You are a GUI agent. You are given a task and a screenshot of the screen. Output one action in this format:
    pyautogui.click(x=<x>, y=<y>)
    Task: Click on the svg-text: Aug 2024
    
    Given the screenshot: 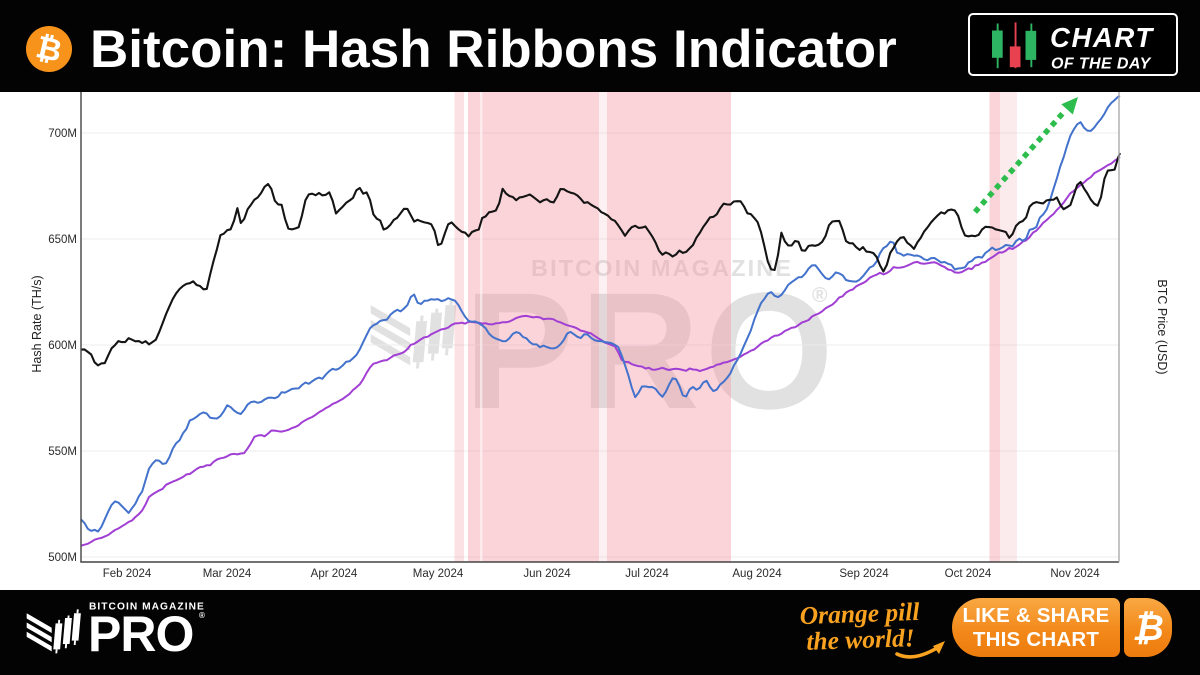 What is the action you would take?
    pyautogui.click(x=757, y=574)
    